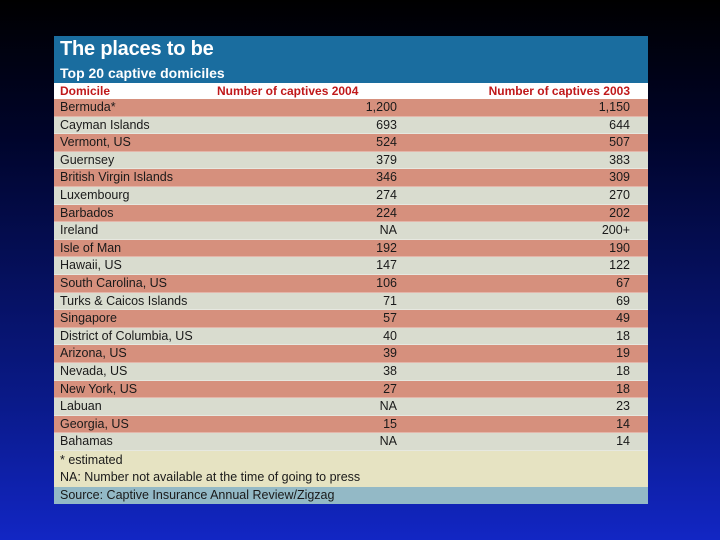 The height and width of the screenshot is (540, 720). I want to click on cell-domicile: Turks & Caicos Islands, so click(124, 300).